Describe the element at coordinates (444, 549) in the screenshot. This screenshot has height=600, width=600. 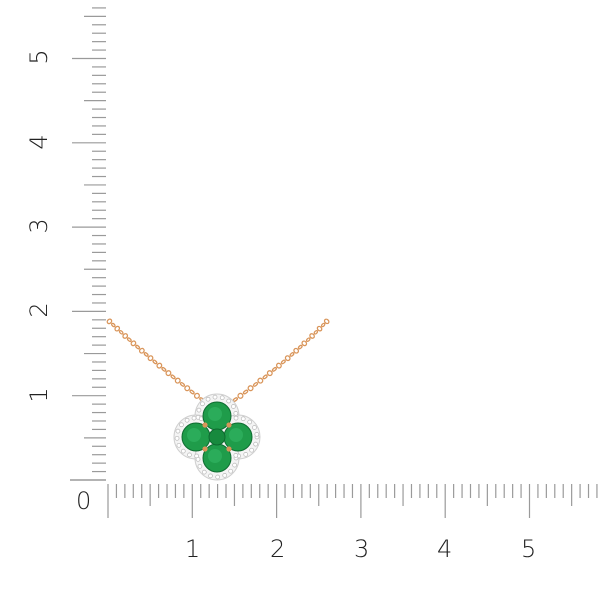
I see `x-label-4: 4` at that location.